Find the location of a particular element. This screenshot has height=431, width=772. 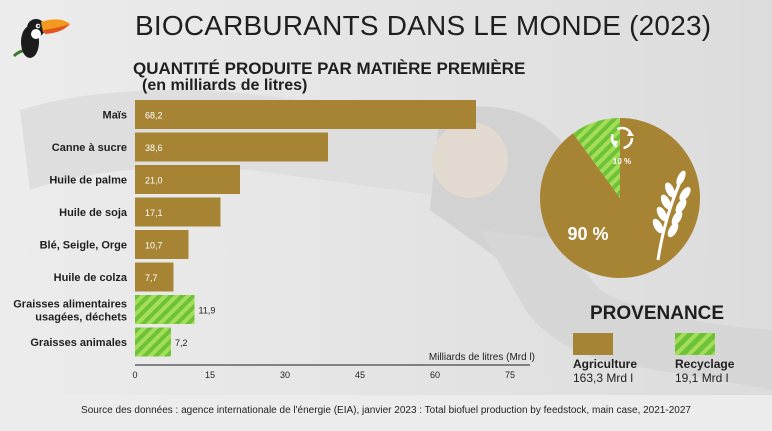

legend-swatch-agriculture is located at coordinates (593, 344).